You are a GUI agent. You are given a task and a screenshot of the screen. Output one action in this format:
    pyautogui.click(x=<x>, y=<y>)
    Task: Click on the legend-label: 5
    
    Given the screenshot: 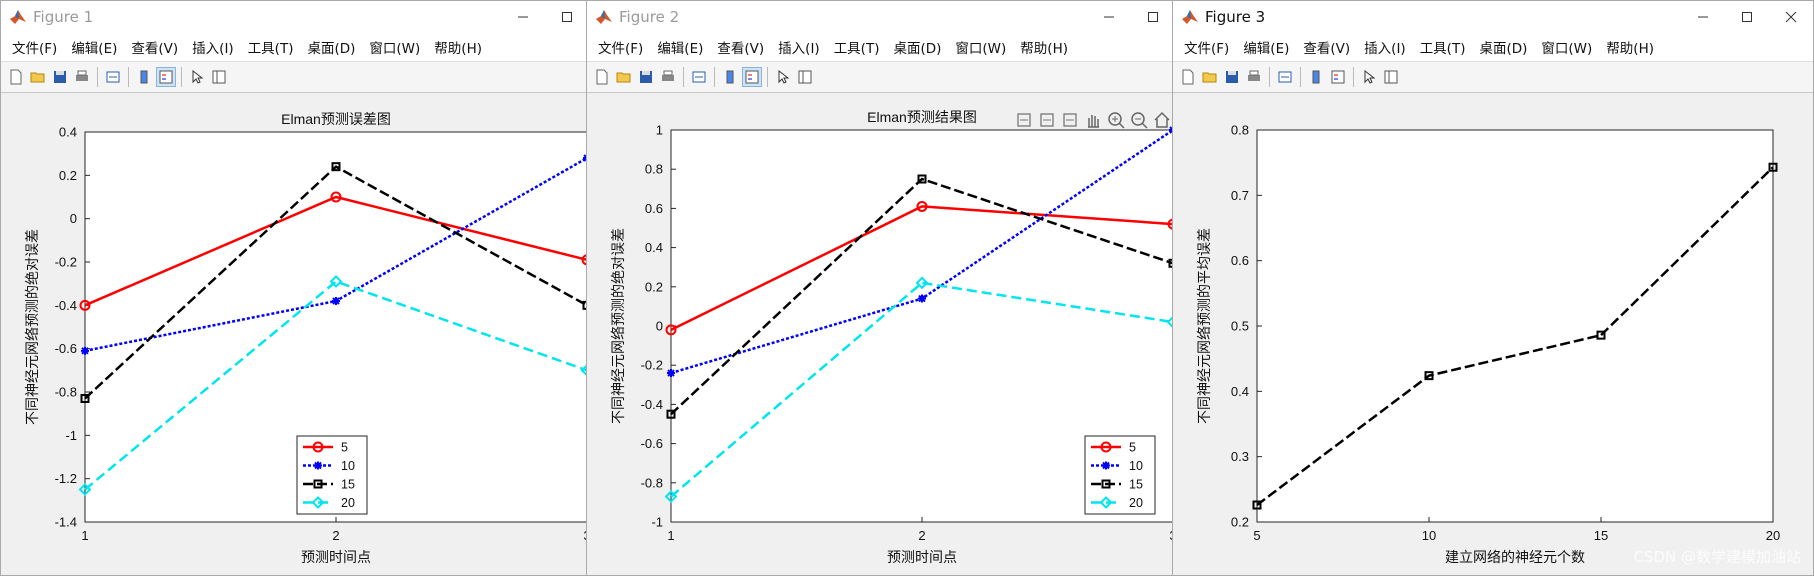 What is the action you would take?
    pyautogui.click(x=344, y=448)
    